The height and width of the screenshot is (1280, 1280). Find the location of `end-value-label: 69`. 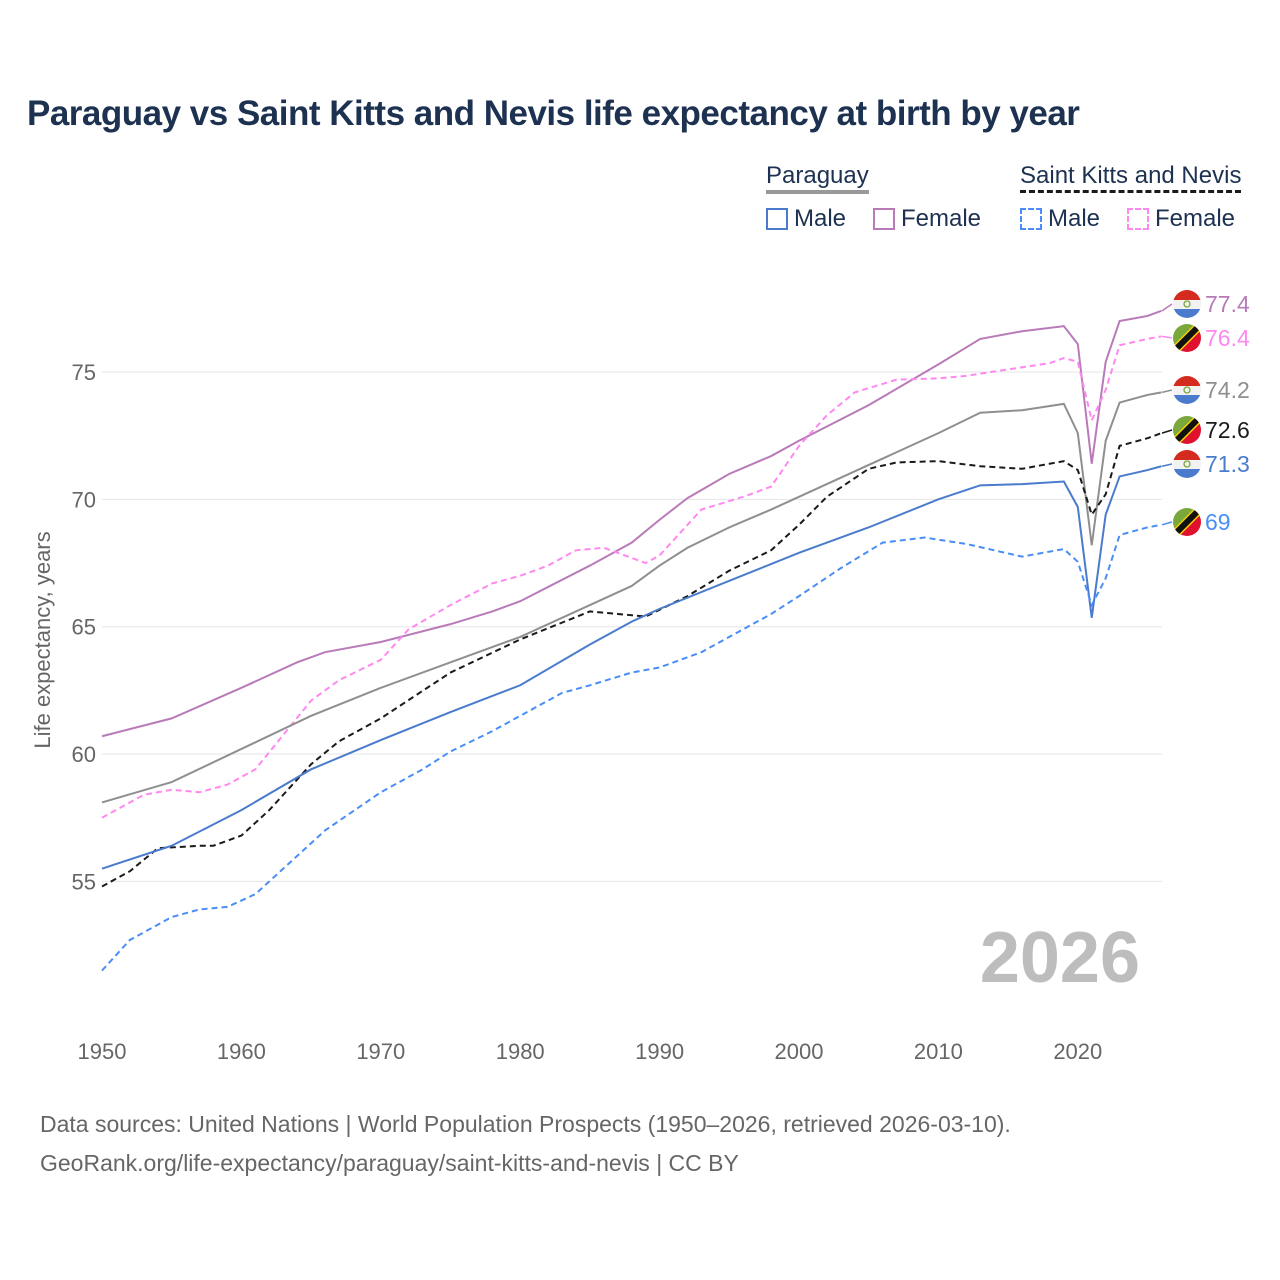

end-value-label: 69 is located at coordinates (1218, 522).